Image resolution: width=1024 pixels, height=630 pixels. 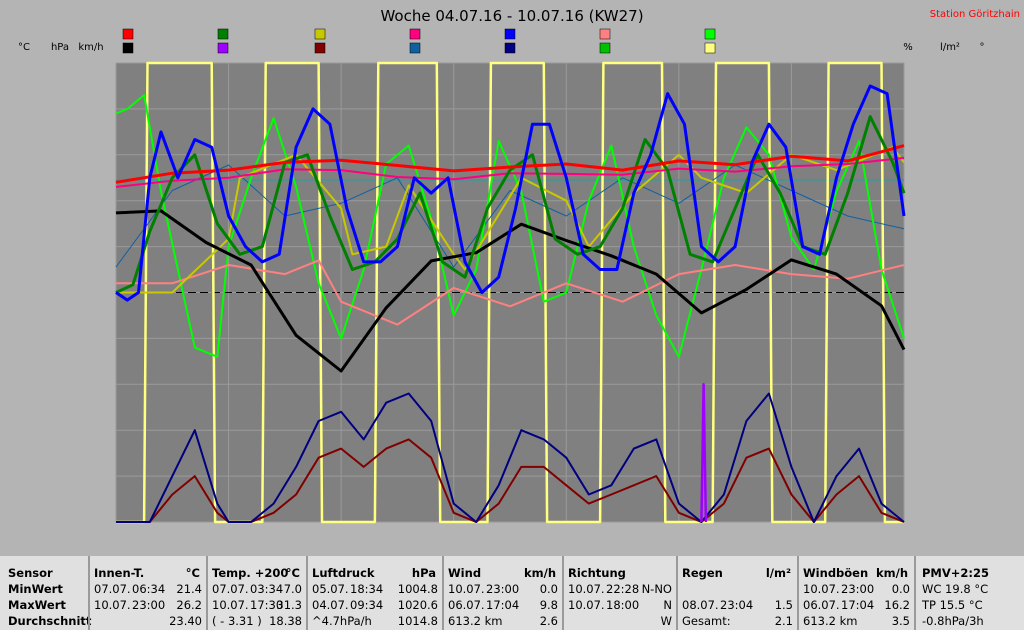 I want to click on stats-column-title: Regen, so click(x=702, y=573).